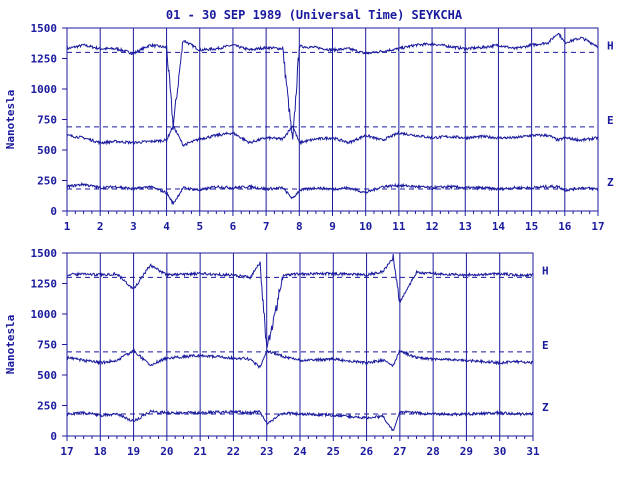  I want to click on x-tick-label: 22, so click(233, 451).